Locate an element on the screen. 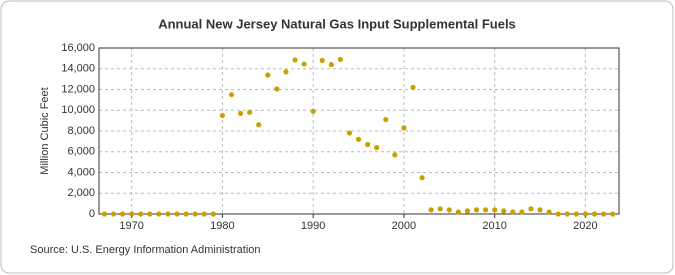  x-tick-label: 2020 is located at coordinates (585, 226).